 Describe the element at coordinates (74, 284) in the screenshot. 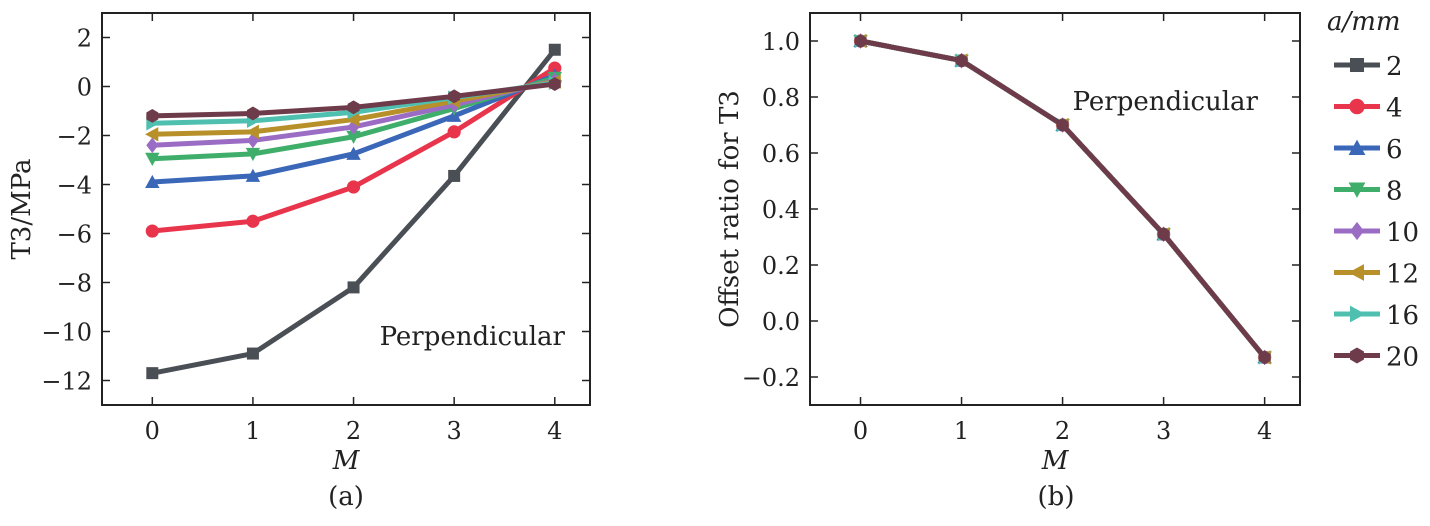

I see `y-tick-label: −8` at that location.